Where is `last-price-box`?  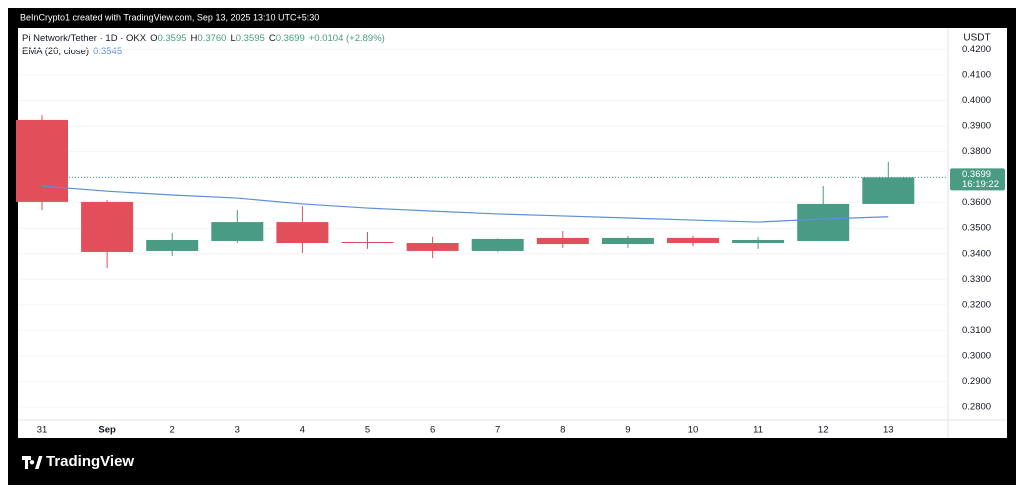
last-price-box is located at coordinates (977, 179).